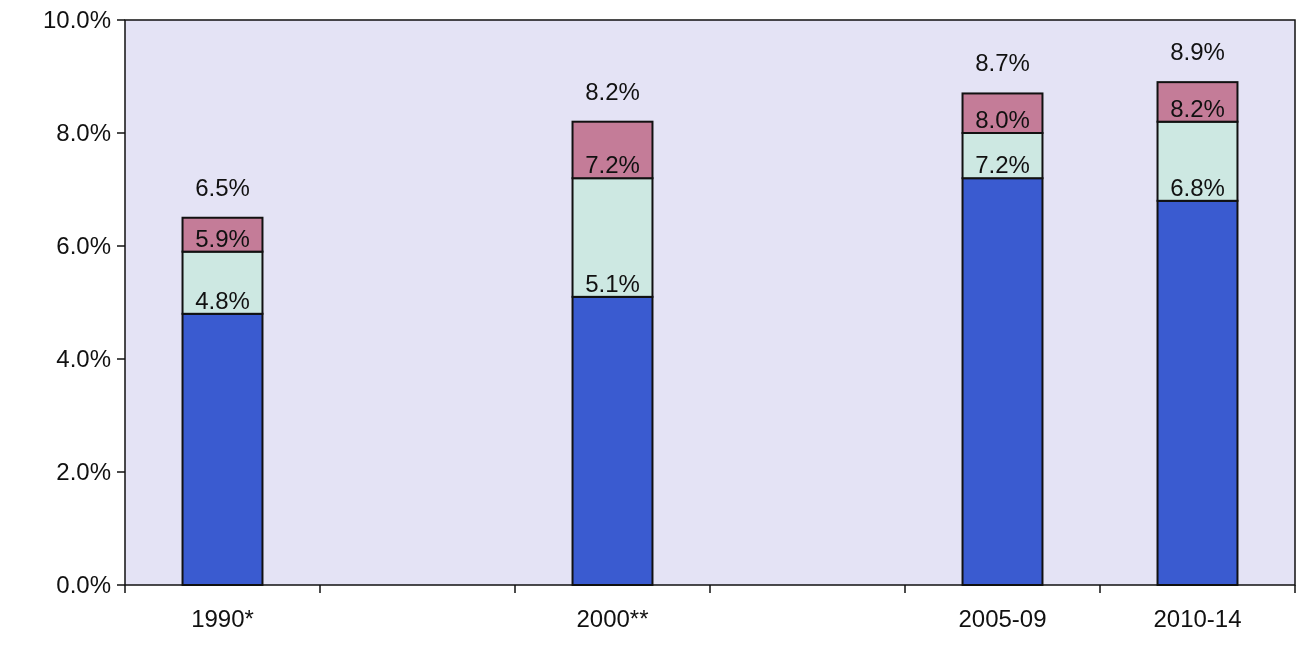  Describe the element at coordinates (83, 472) in the screenshot. I see `y-tick-label: 2.0%` at that location.